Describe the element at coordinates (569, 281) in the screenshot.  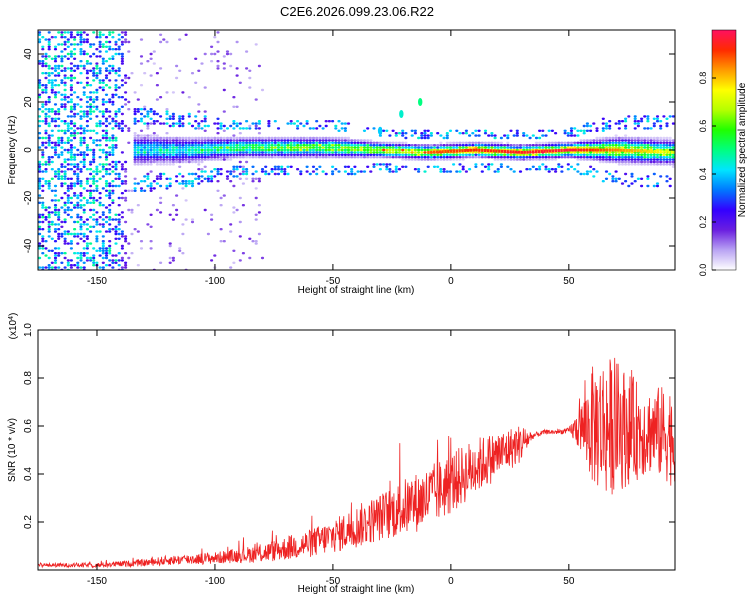
I see `x-tick-label: 50` at that location.